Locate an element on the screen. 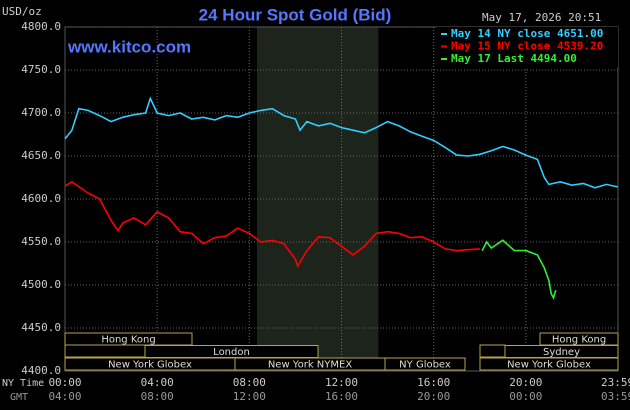 This screenshot has width=630, height=410. x-tick-label: 00:00 is located at coordinates (64, 382).